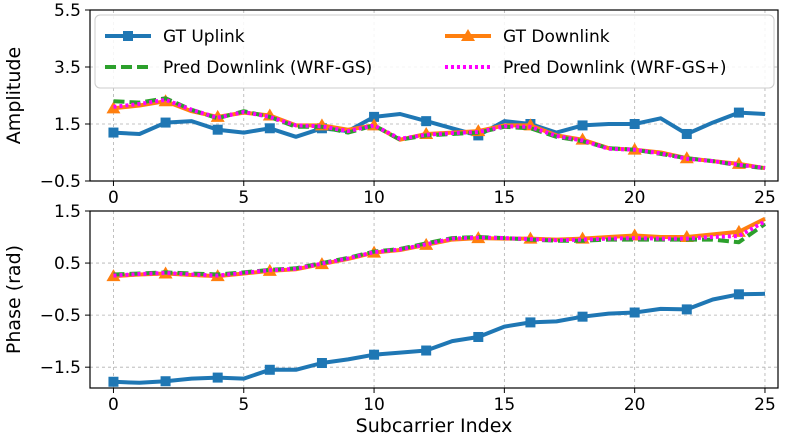  What do you see at coordinates (14, 95) in the screenshot?
I see `y-axis-title: Amplitude` at bounding box center [14, 95].